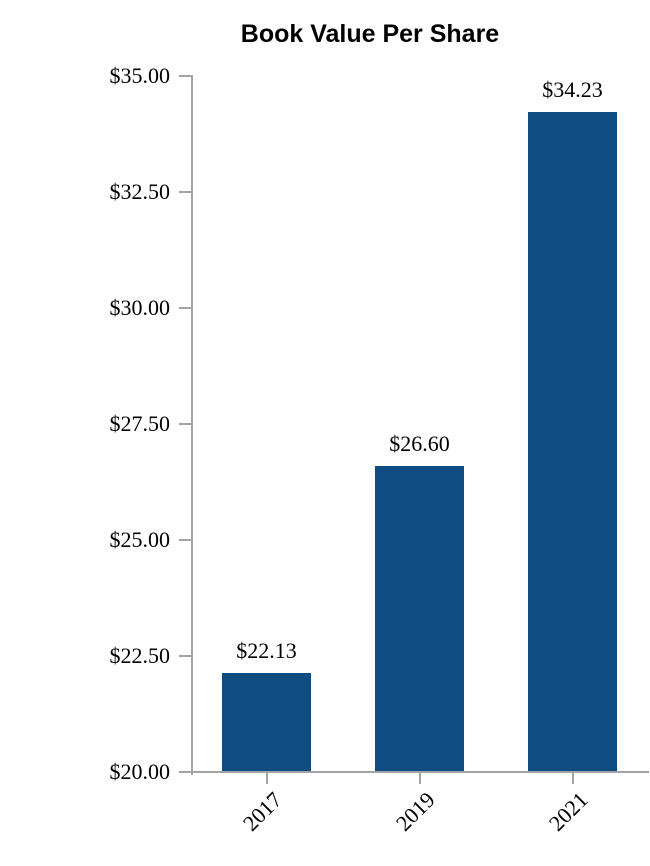  What do you see at coordinates (419, 443) in the screenshot?
I see `bar-value-label: $26.60` at bounding box center [419, 443].